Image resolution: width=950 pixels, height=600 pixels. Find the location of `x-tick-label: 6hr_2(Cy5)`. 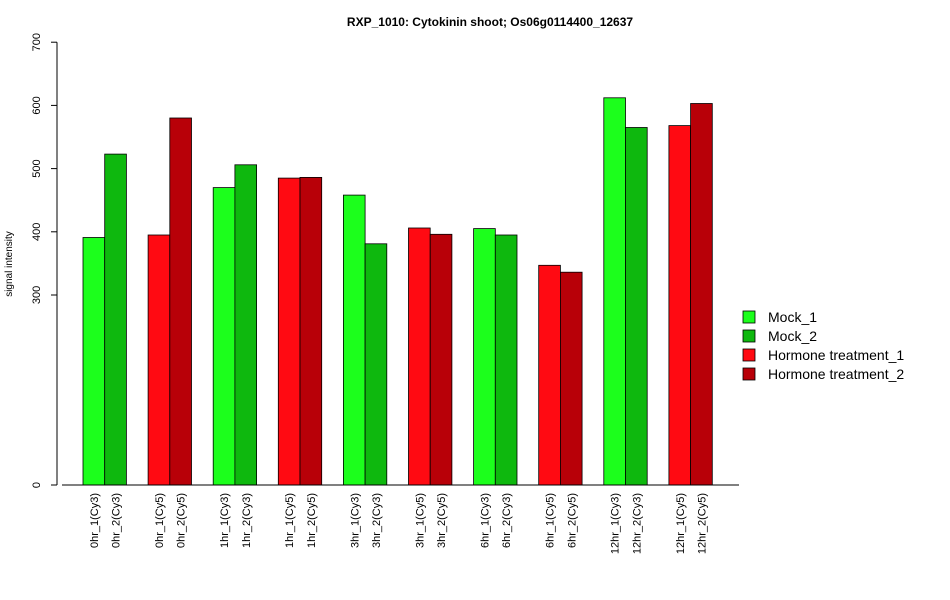

x-tick-label: 6hr_2(Cy5) is located at coordinates (572, 520).